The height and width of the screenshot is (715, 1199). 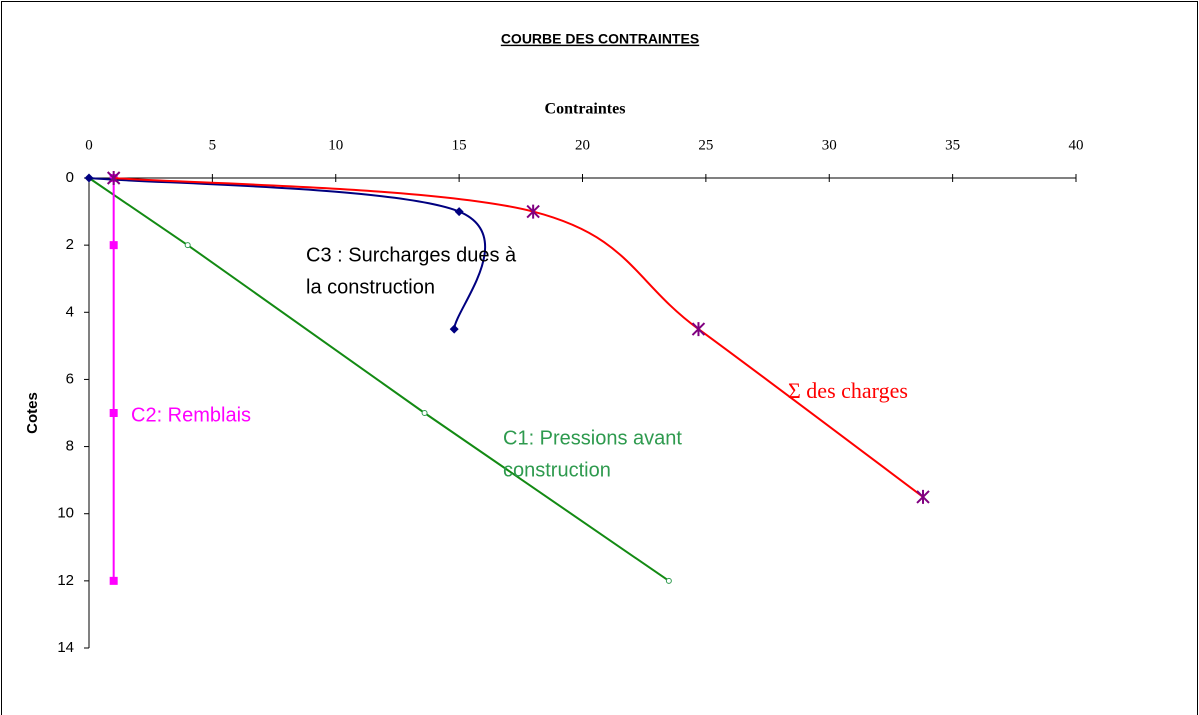 What do you see at coordinates (287, 253) in the screenshot?
I see `series-line` at bounding box center [287, 253].